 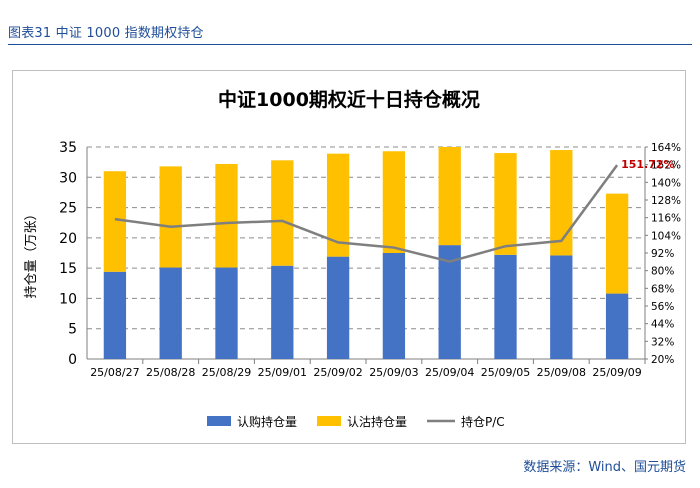 What do you see at coordinates (68, 178) in the screenshot?
I see `y-tick-label: 30` at bounding box center [68, 178].